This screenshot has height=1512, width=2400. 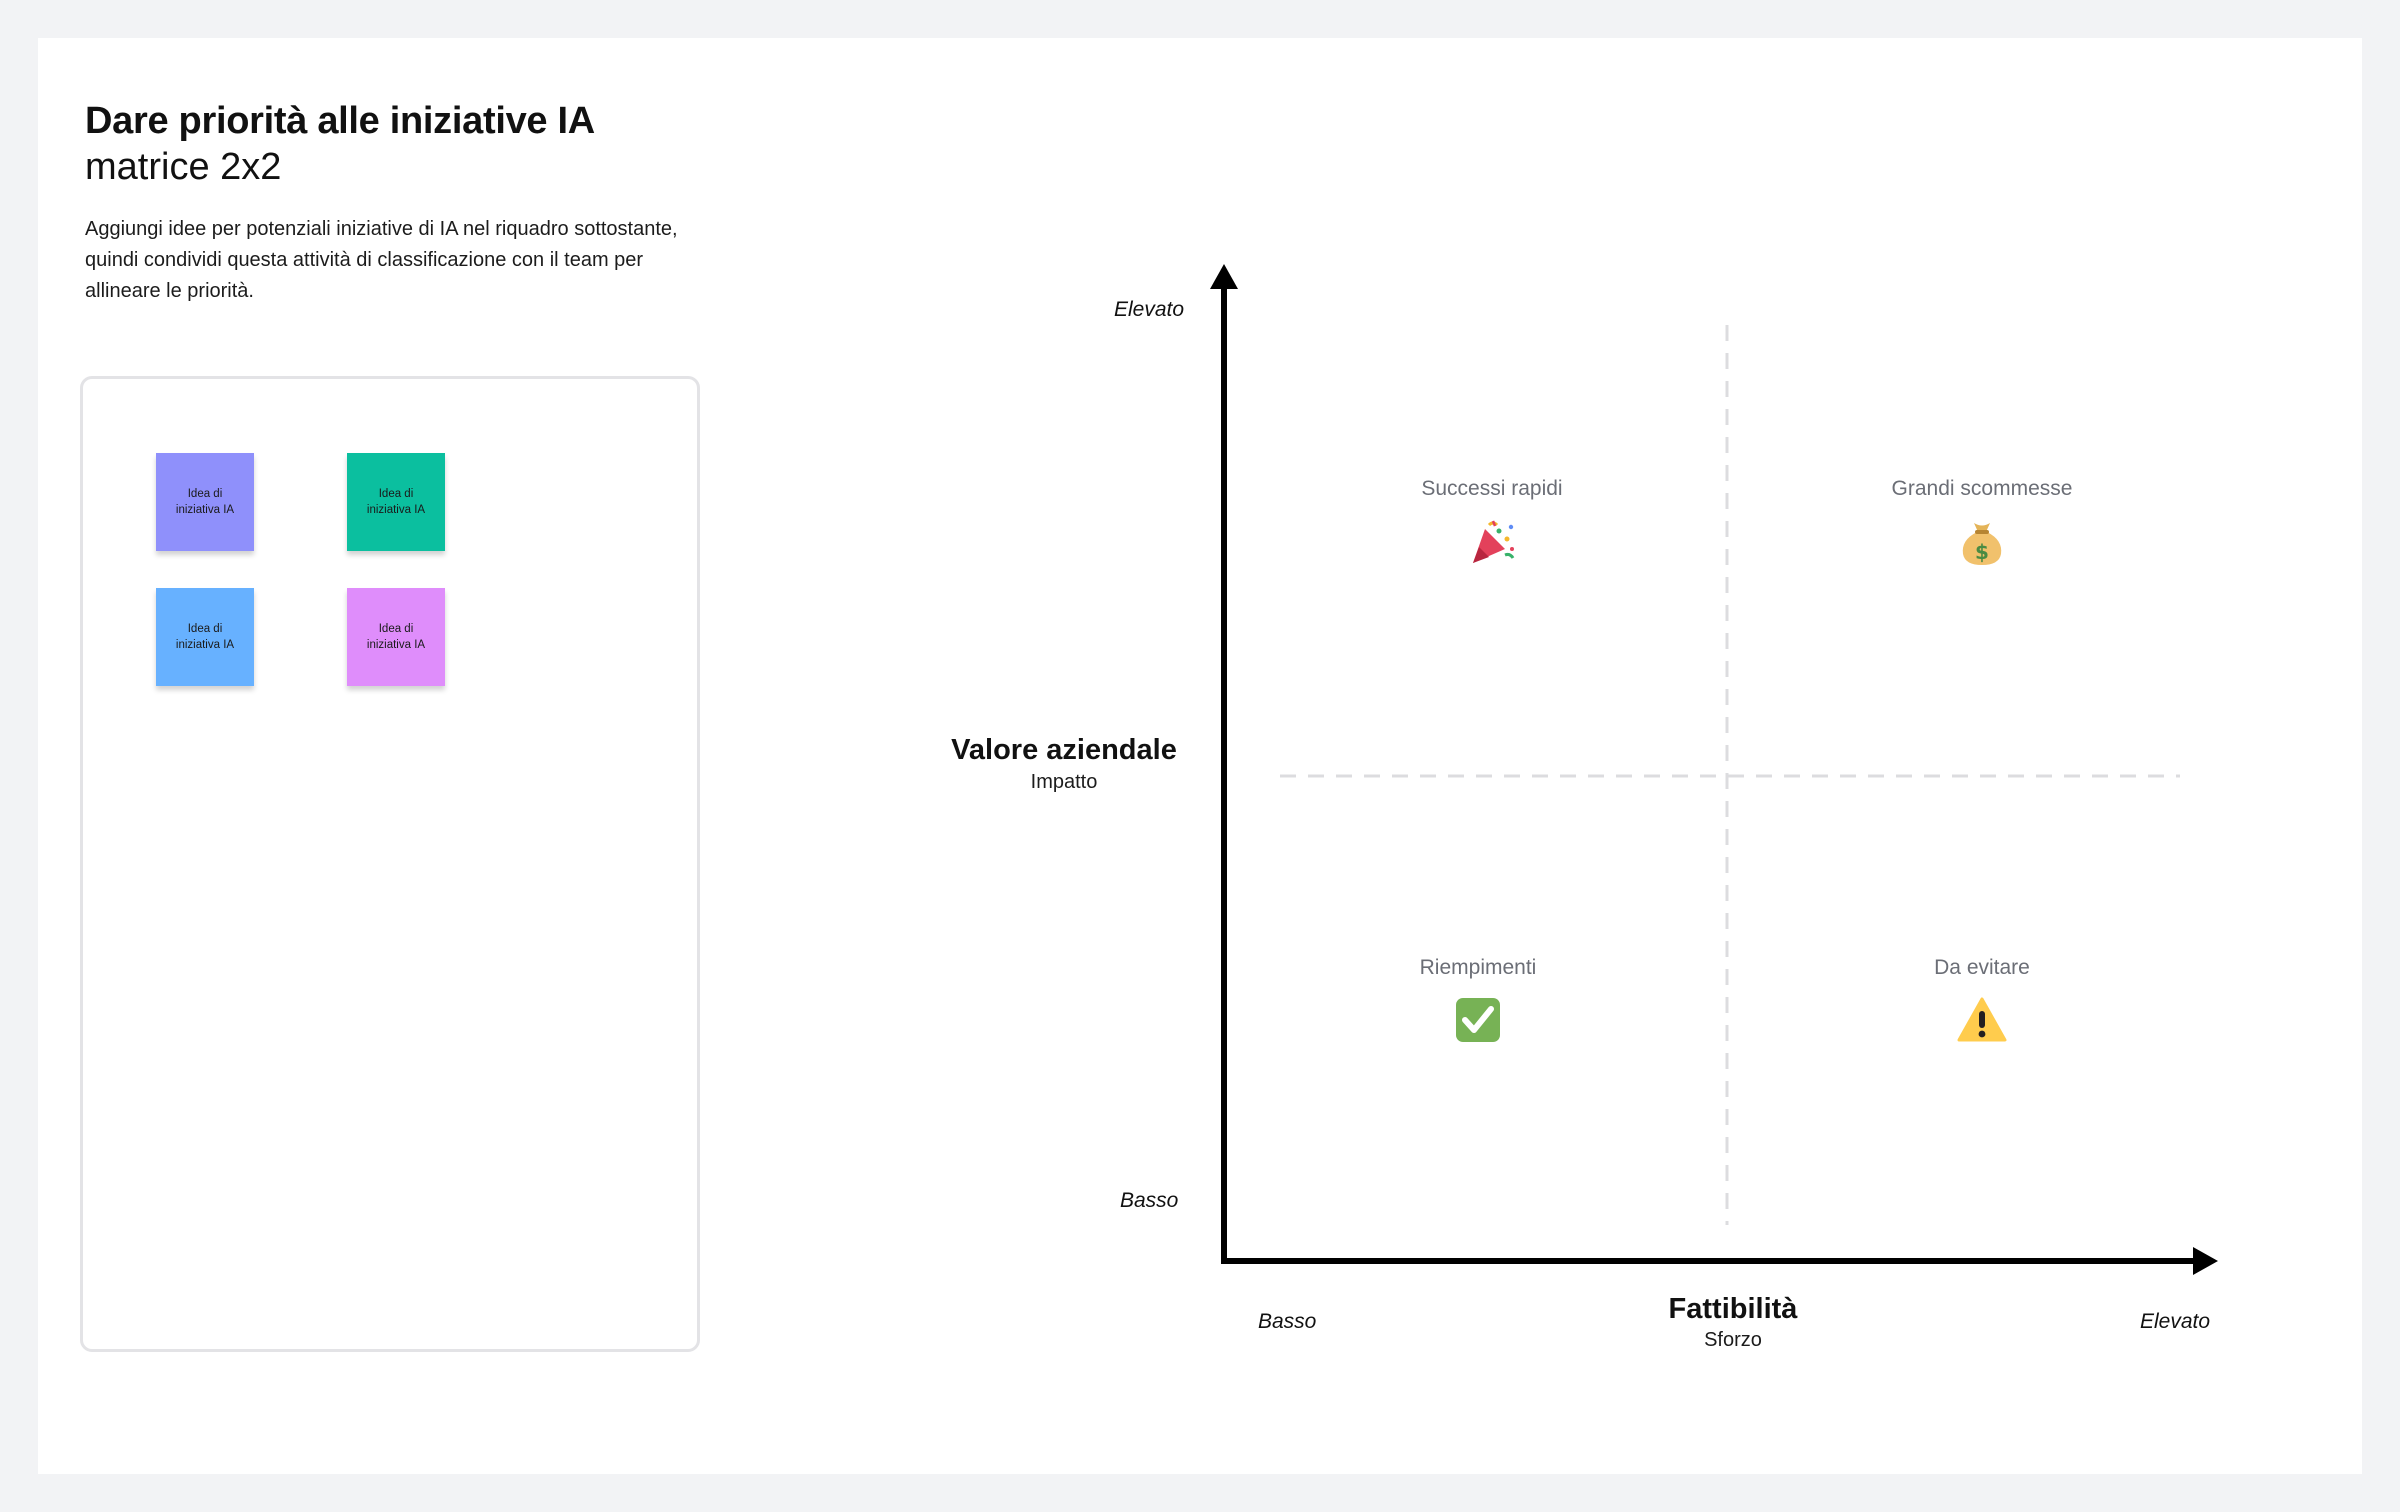 I want to click on warning-icon, so click(x=1982, y=1019).